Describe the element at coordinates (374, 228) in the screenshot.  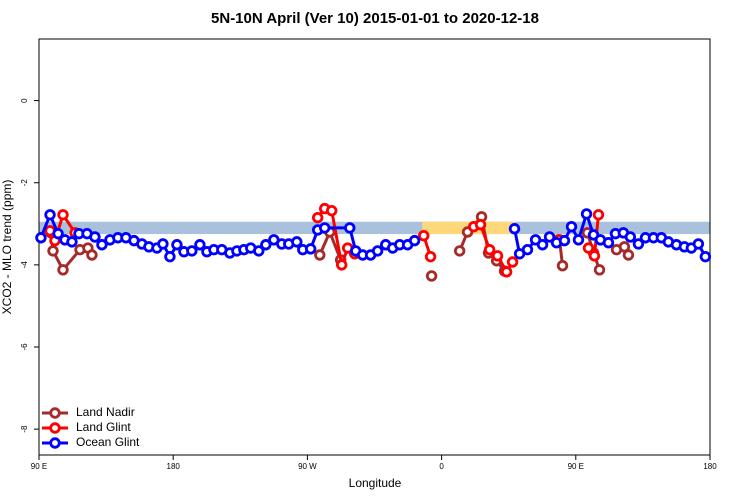
I see `band` at that location.